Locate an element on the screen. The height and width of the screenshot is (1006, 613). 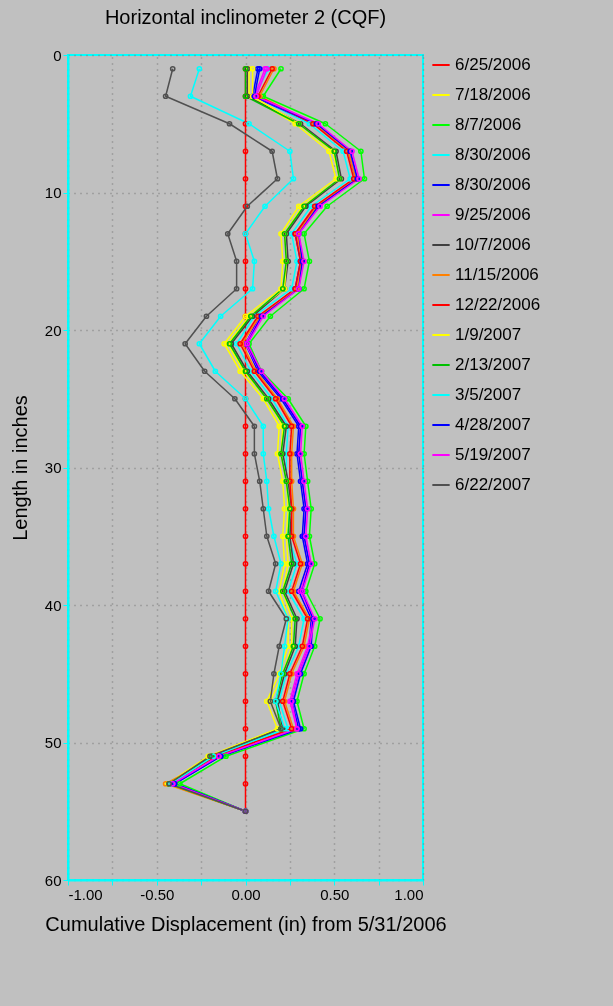
y-tick-label: 10 is located at coordinates (53, 192).